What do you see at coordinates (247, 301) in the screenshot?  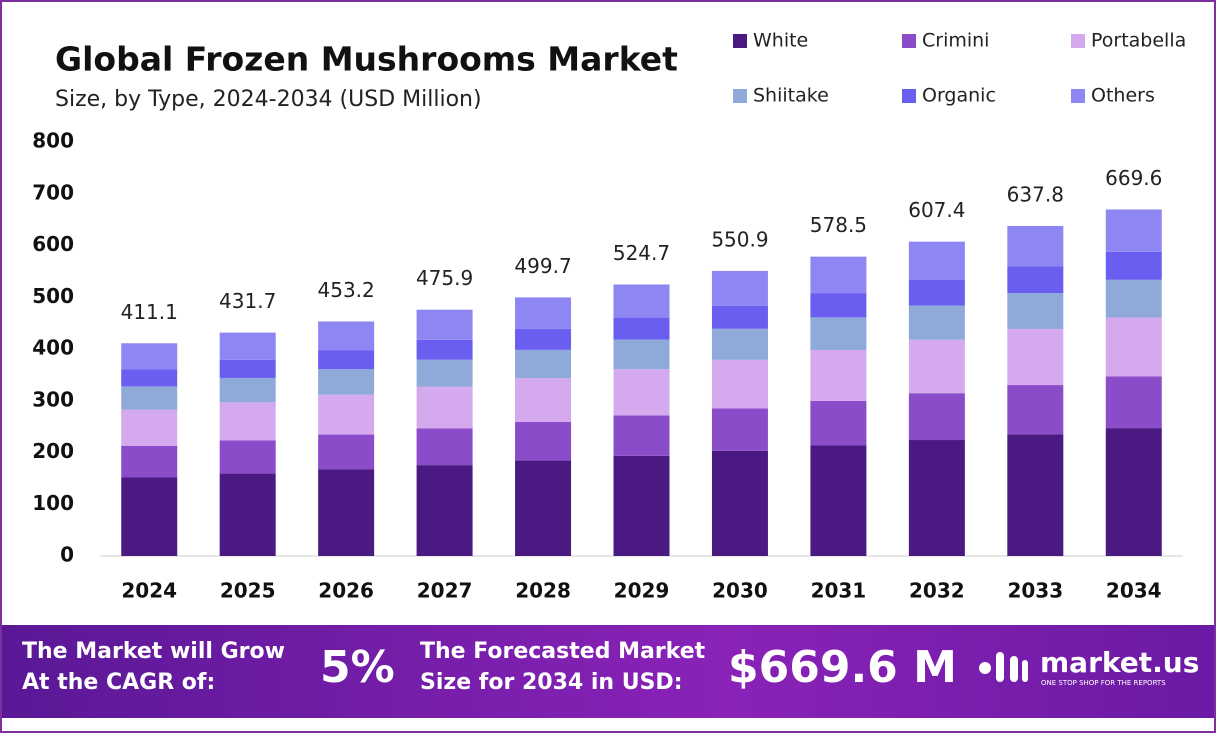 I see `total-label: 431.7` at bounding box center [247, 301].